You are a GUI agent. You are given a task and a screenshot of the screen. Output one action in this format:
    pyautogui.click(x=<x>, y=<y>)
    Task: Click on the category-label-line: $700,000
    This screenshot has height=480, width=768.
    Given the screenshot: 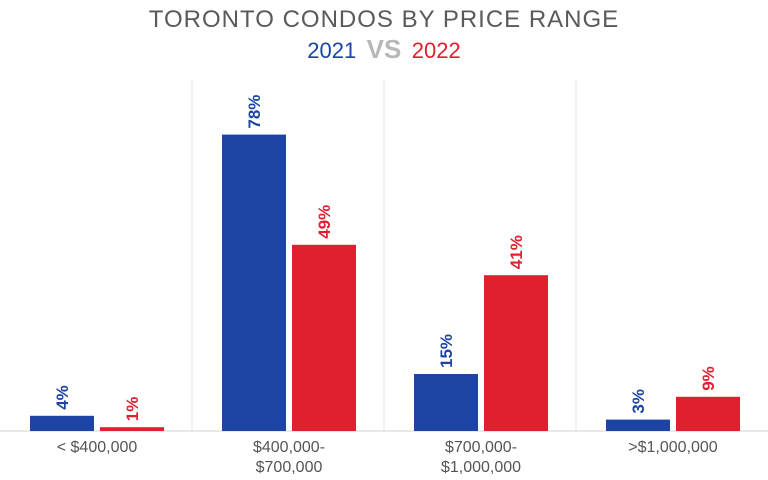 What is the action you would take?
    pyautogui.click(x=289, y=467)
    